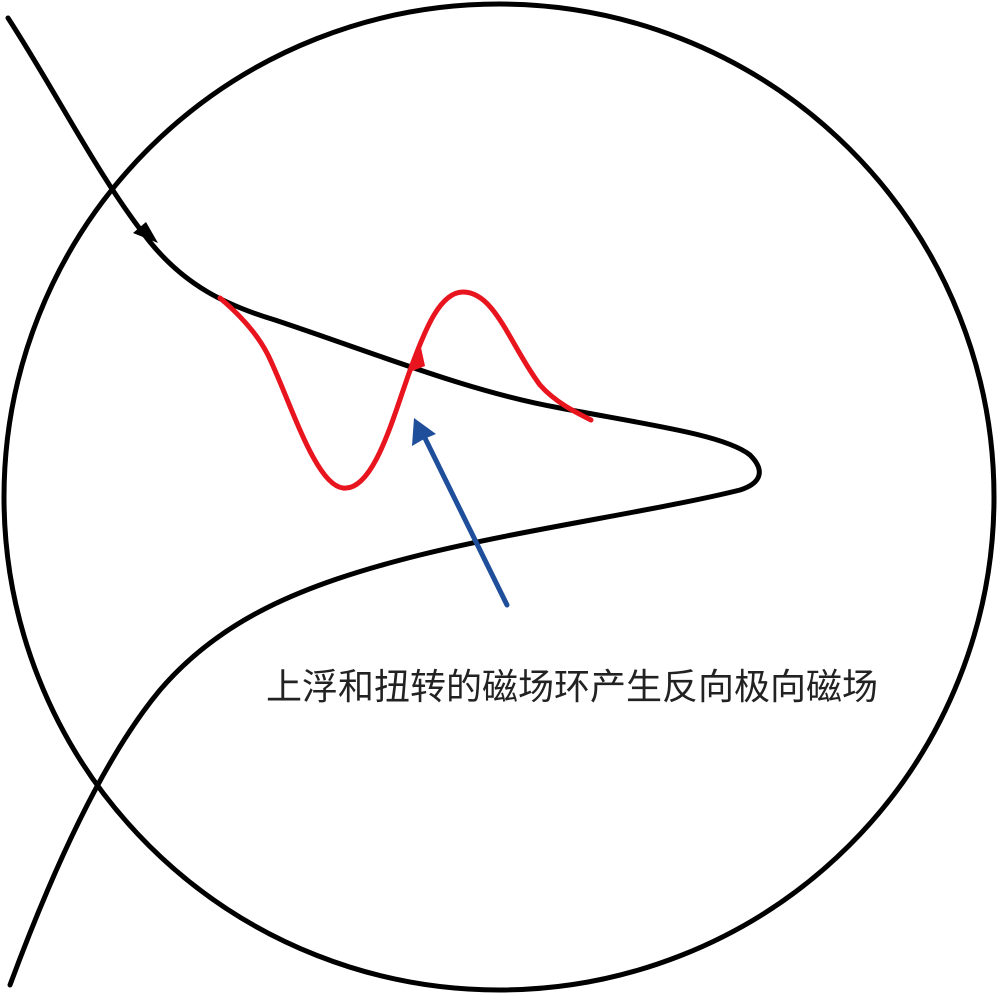  What do you see at coordinates (405, 390) in the screenshot?
I see `twisted-magnetic-loop` at bounding box center [405, 390].